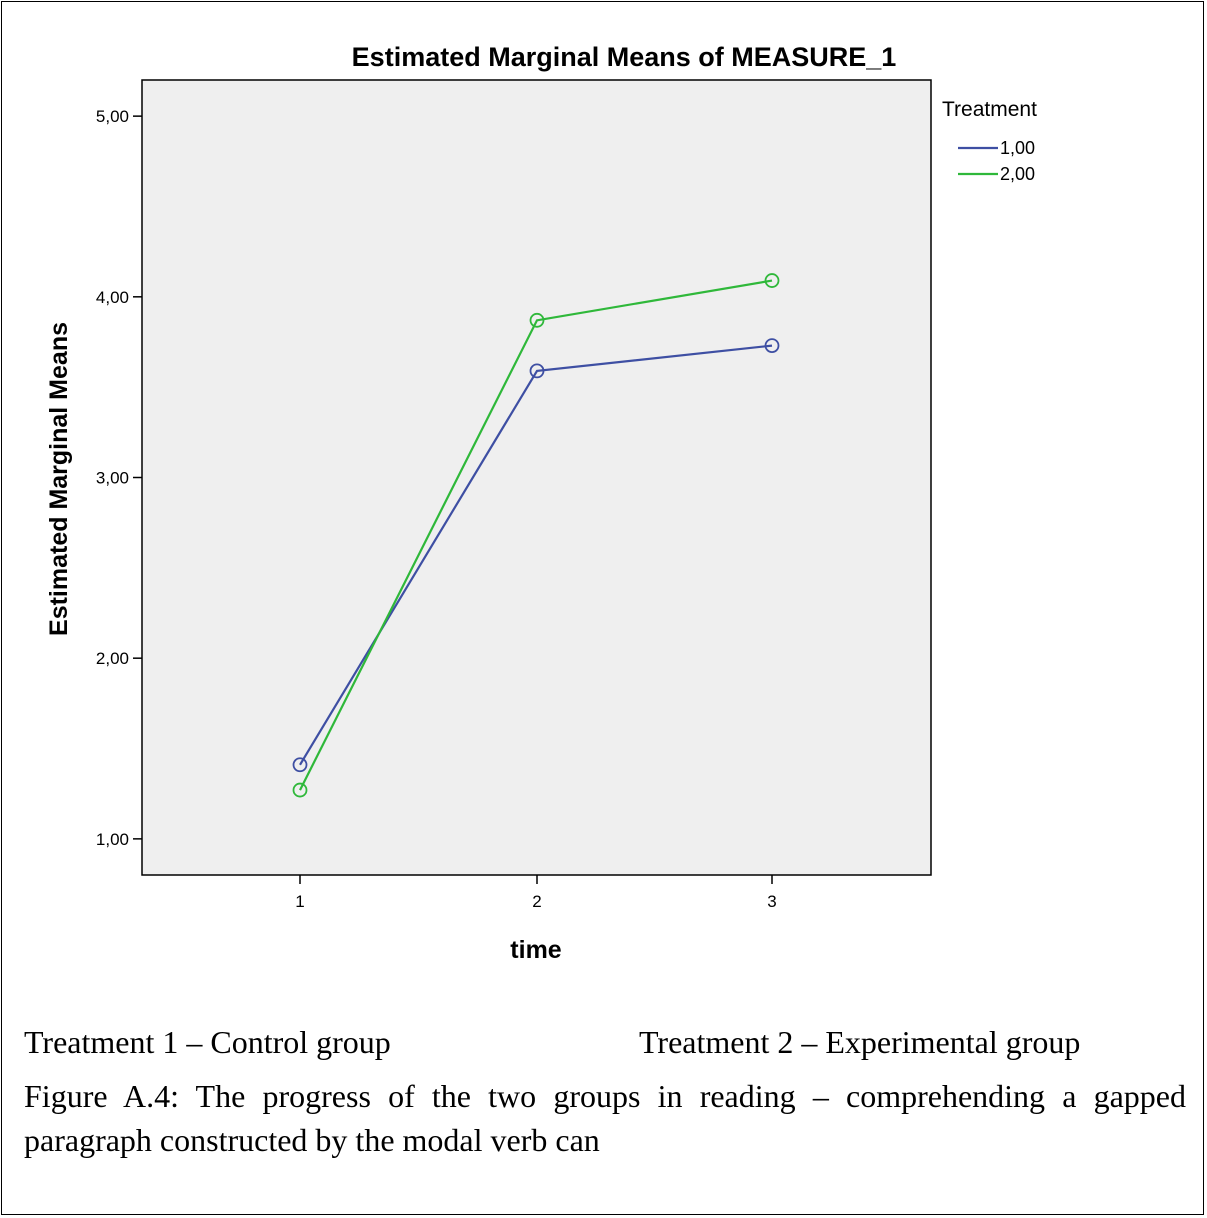 The image size is (1207, 1218). What do you see at coordinates (1017, 174) in the screenshot?
I see `legend-label: 2,00` at bounding box center [1017, 174].